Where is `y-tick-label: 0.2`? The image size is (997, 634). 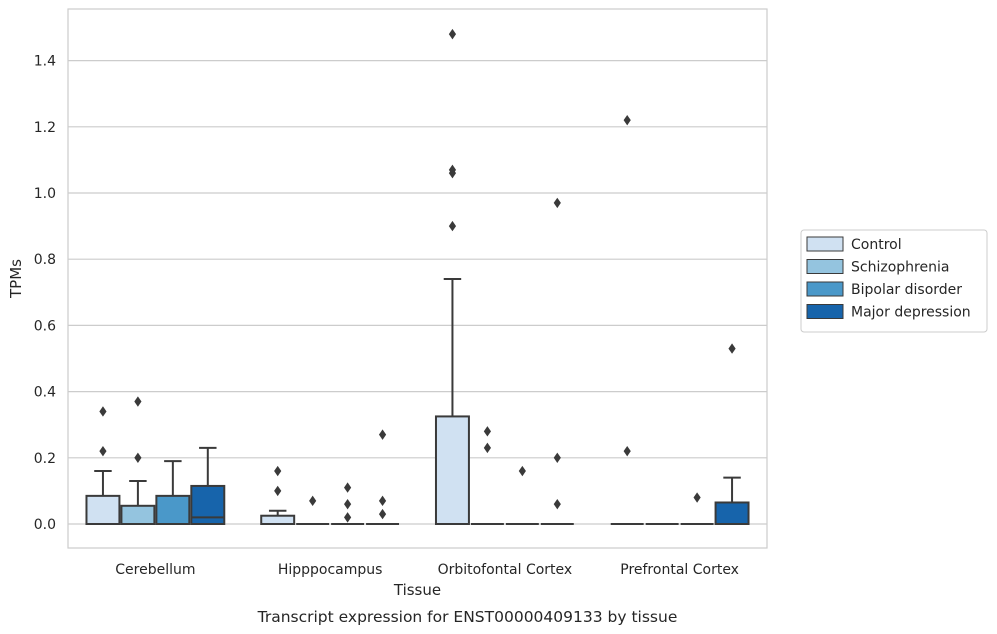
y-tick-label: 0.2 is located at coordinates (45, 459).